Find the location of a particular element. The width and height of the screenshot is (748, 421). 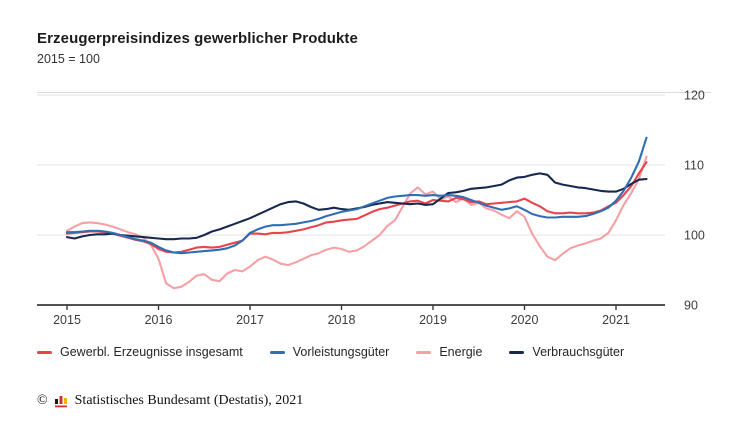

copyright-symbol: © is located at coordinates (42, 400).